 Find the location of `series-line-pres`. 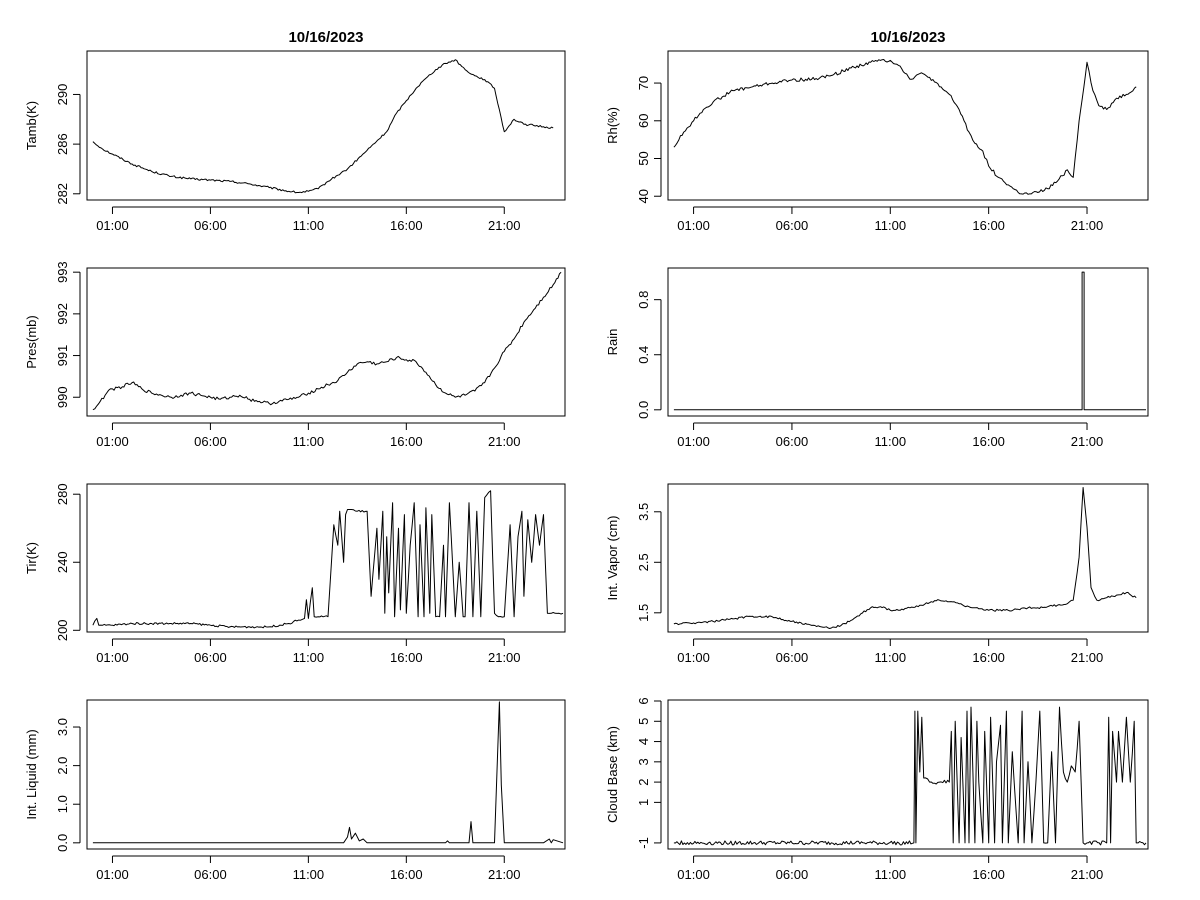

series-line-pres is located at coordinates (327, 341).